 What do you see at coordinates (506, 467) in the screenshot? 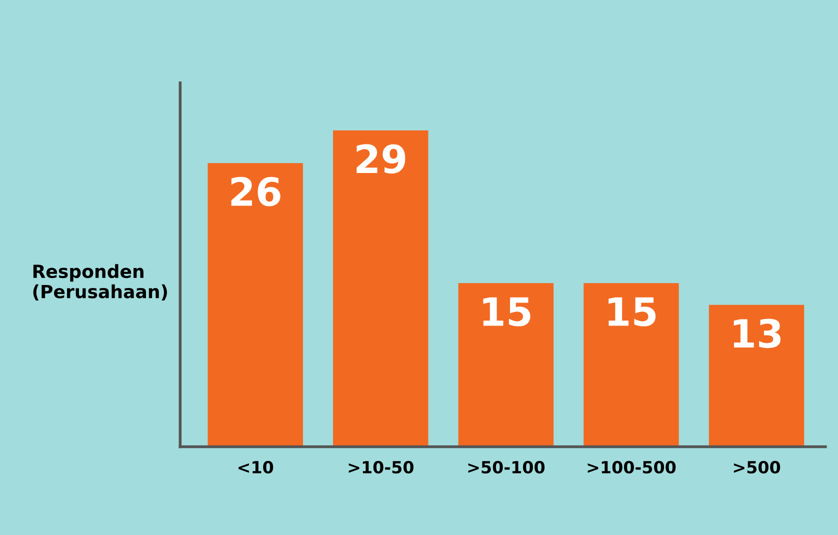
I see `x-tick-label: >50-100` at bounding box center [506, 467].